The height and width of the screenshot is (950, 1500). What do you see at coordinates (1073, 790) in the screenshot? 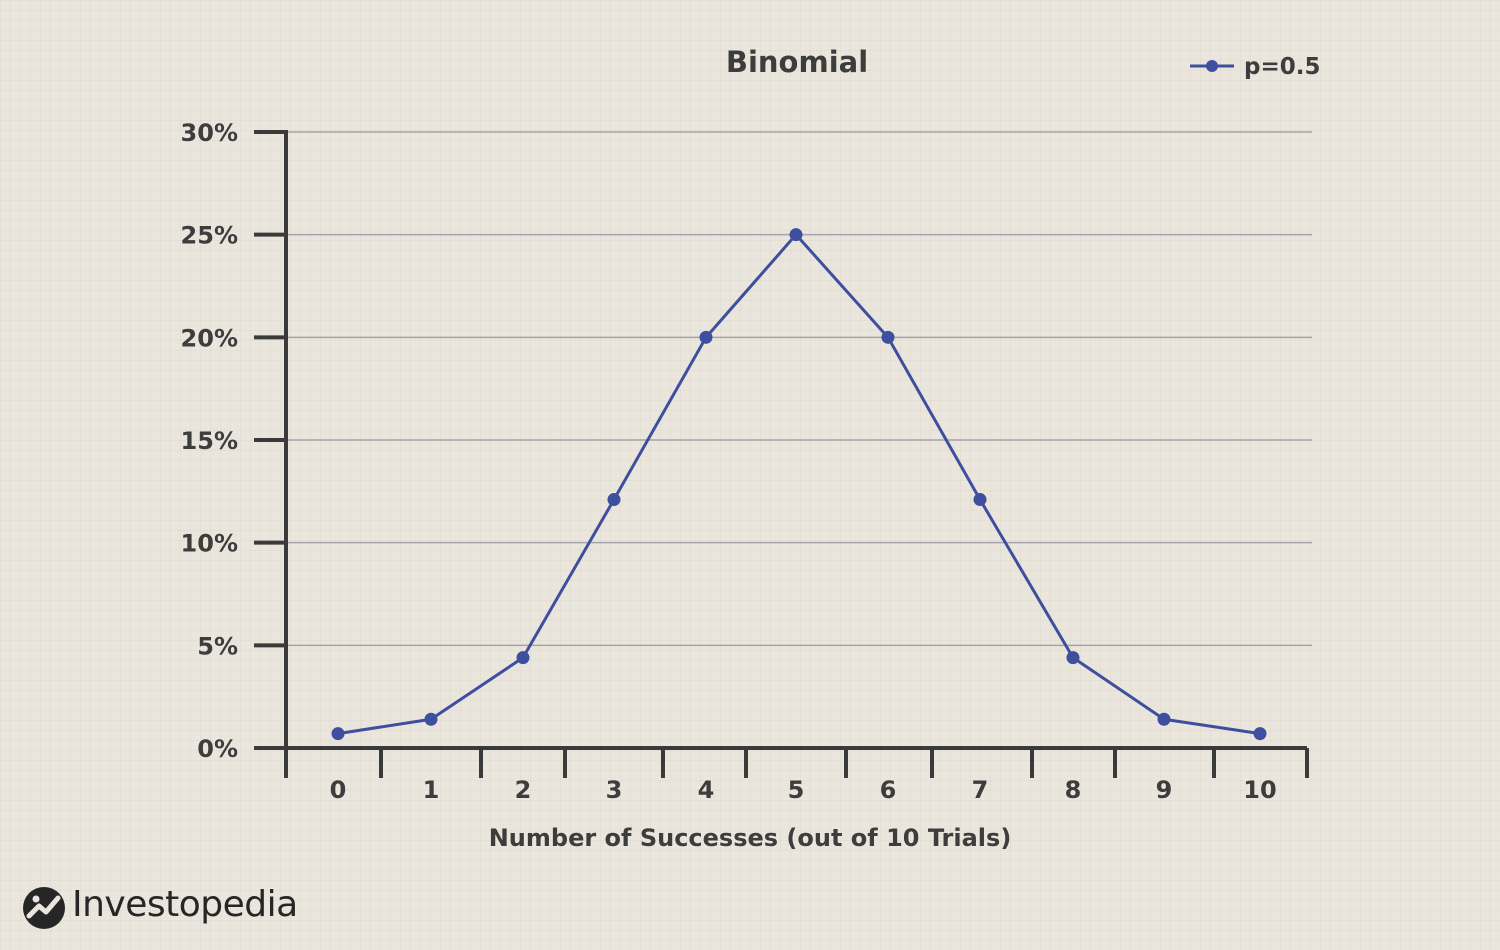
I see `x-tick-label: 8` at bounding box center [1073, 790].